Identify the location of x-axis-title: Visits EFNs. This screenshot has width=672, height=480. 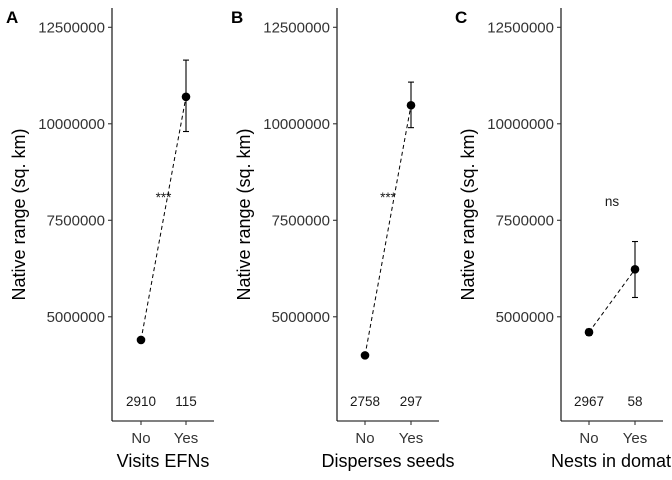
(163, 461).